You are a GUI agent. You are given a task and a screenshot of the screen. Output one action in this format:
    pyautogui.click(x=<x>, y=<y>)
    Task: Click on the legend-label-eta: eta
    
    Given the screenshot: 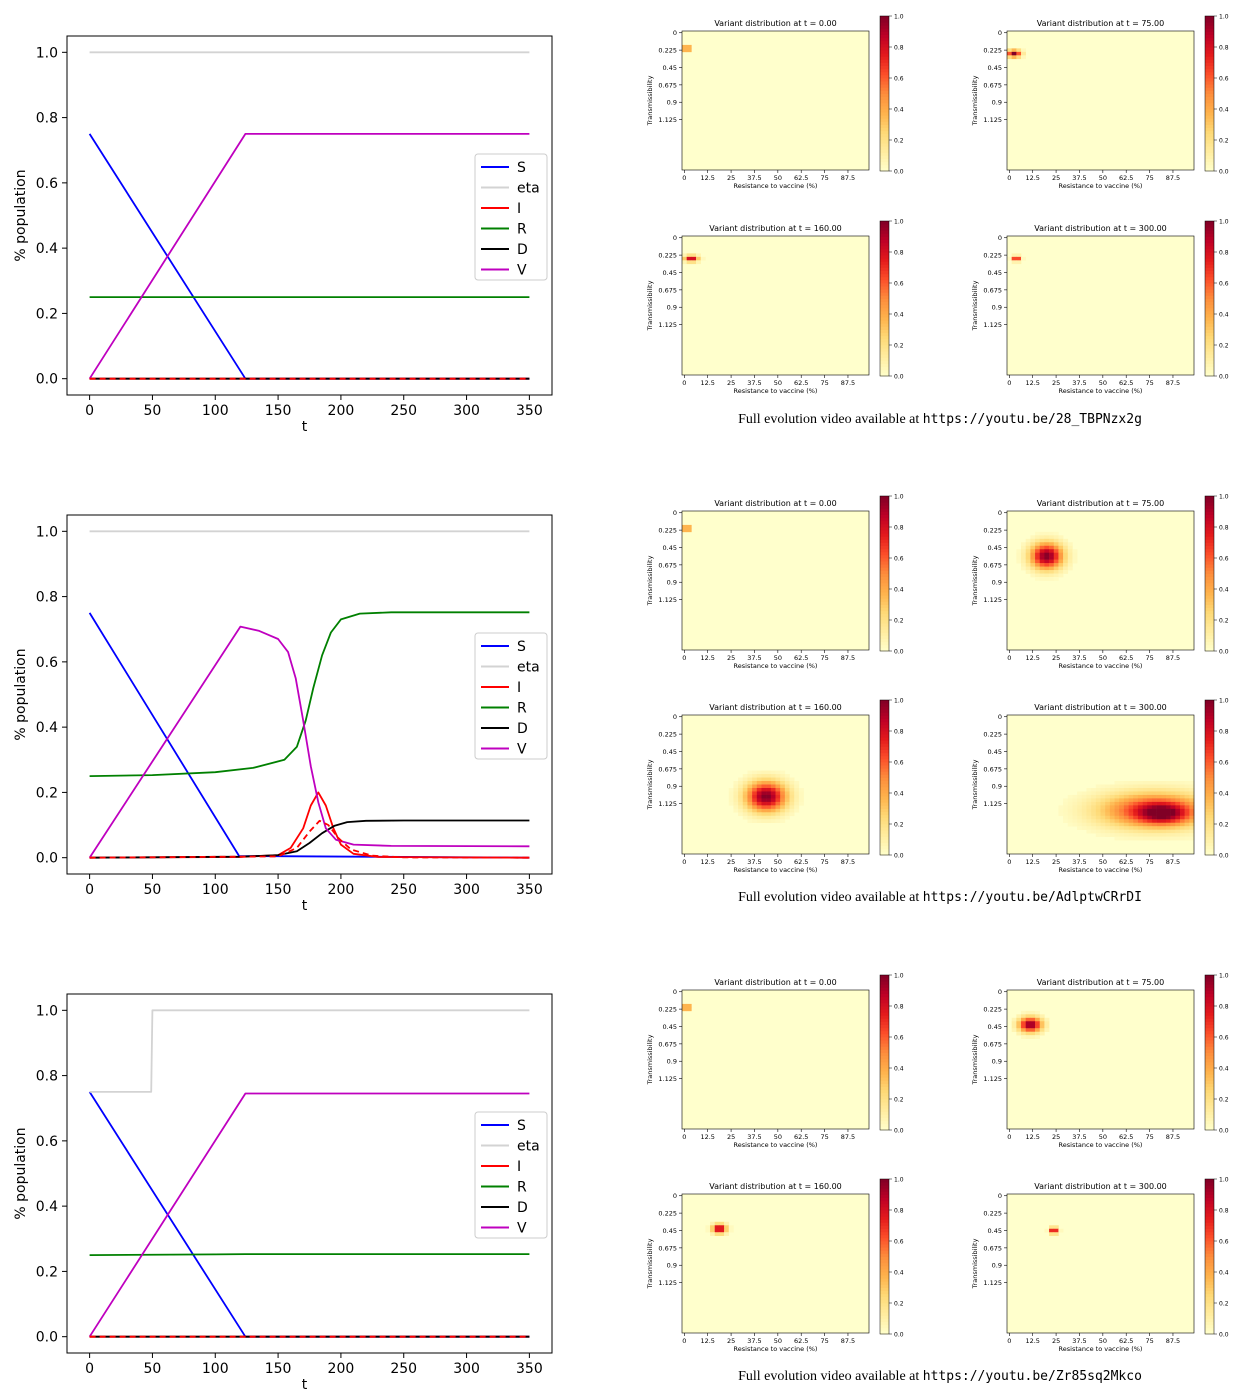 What is the action you would take?
    pyautogui.click(x=528, y=189)
    